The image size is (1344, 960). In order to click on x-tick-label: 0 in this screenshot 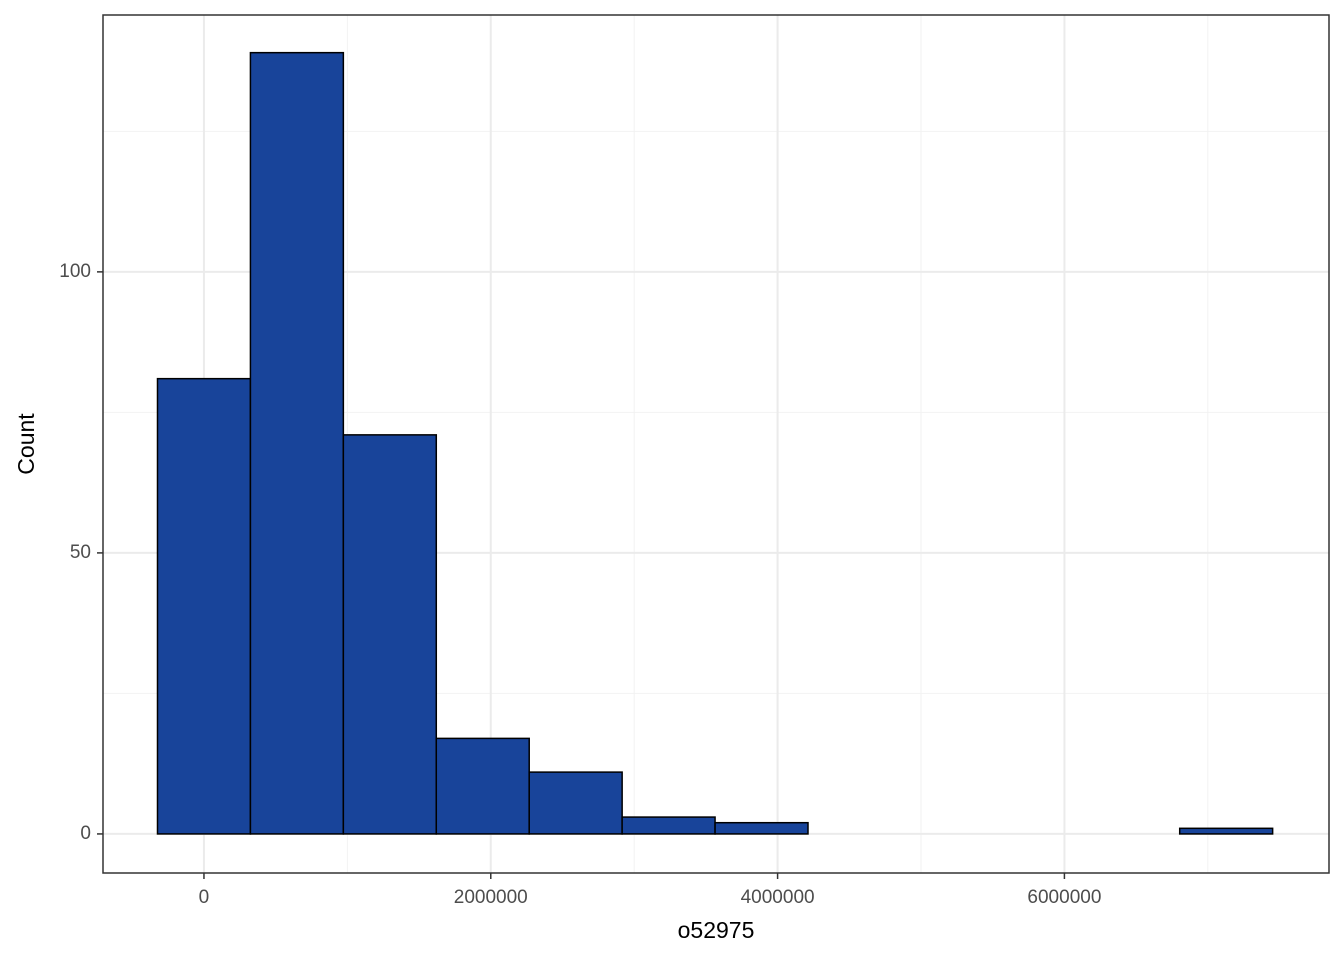, I will do `click(204, 897)`.